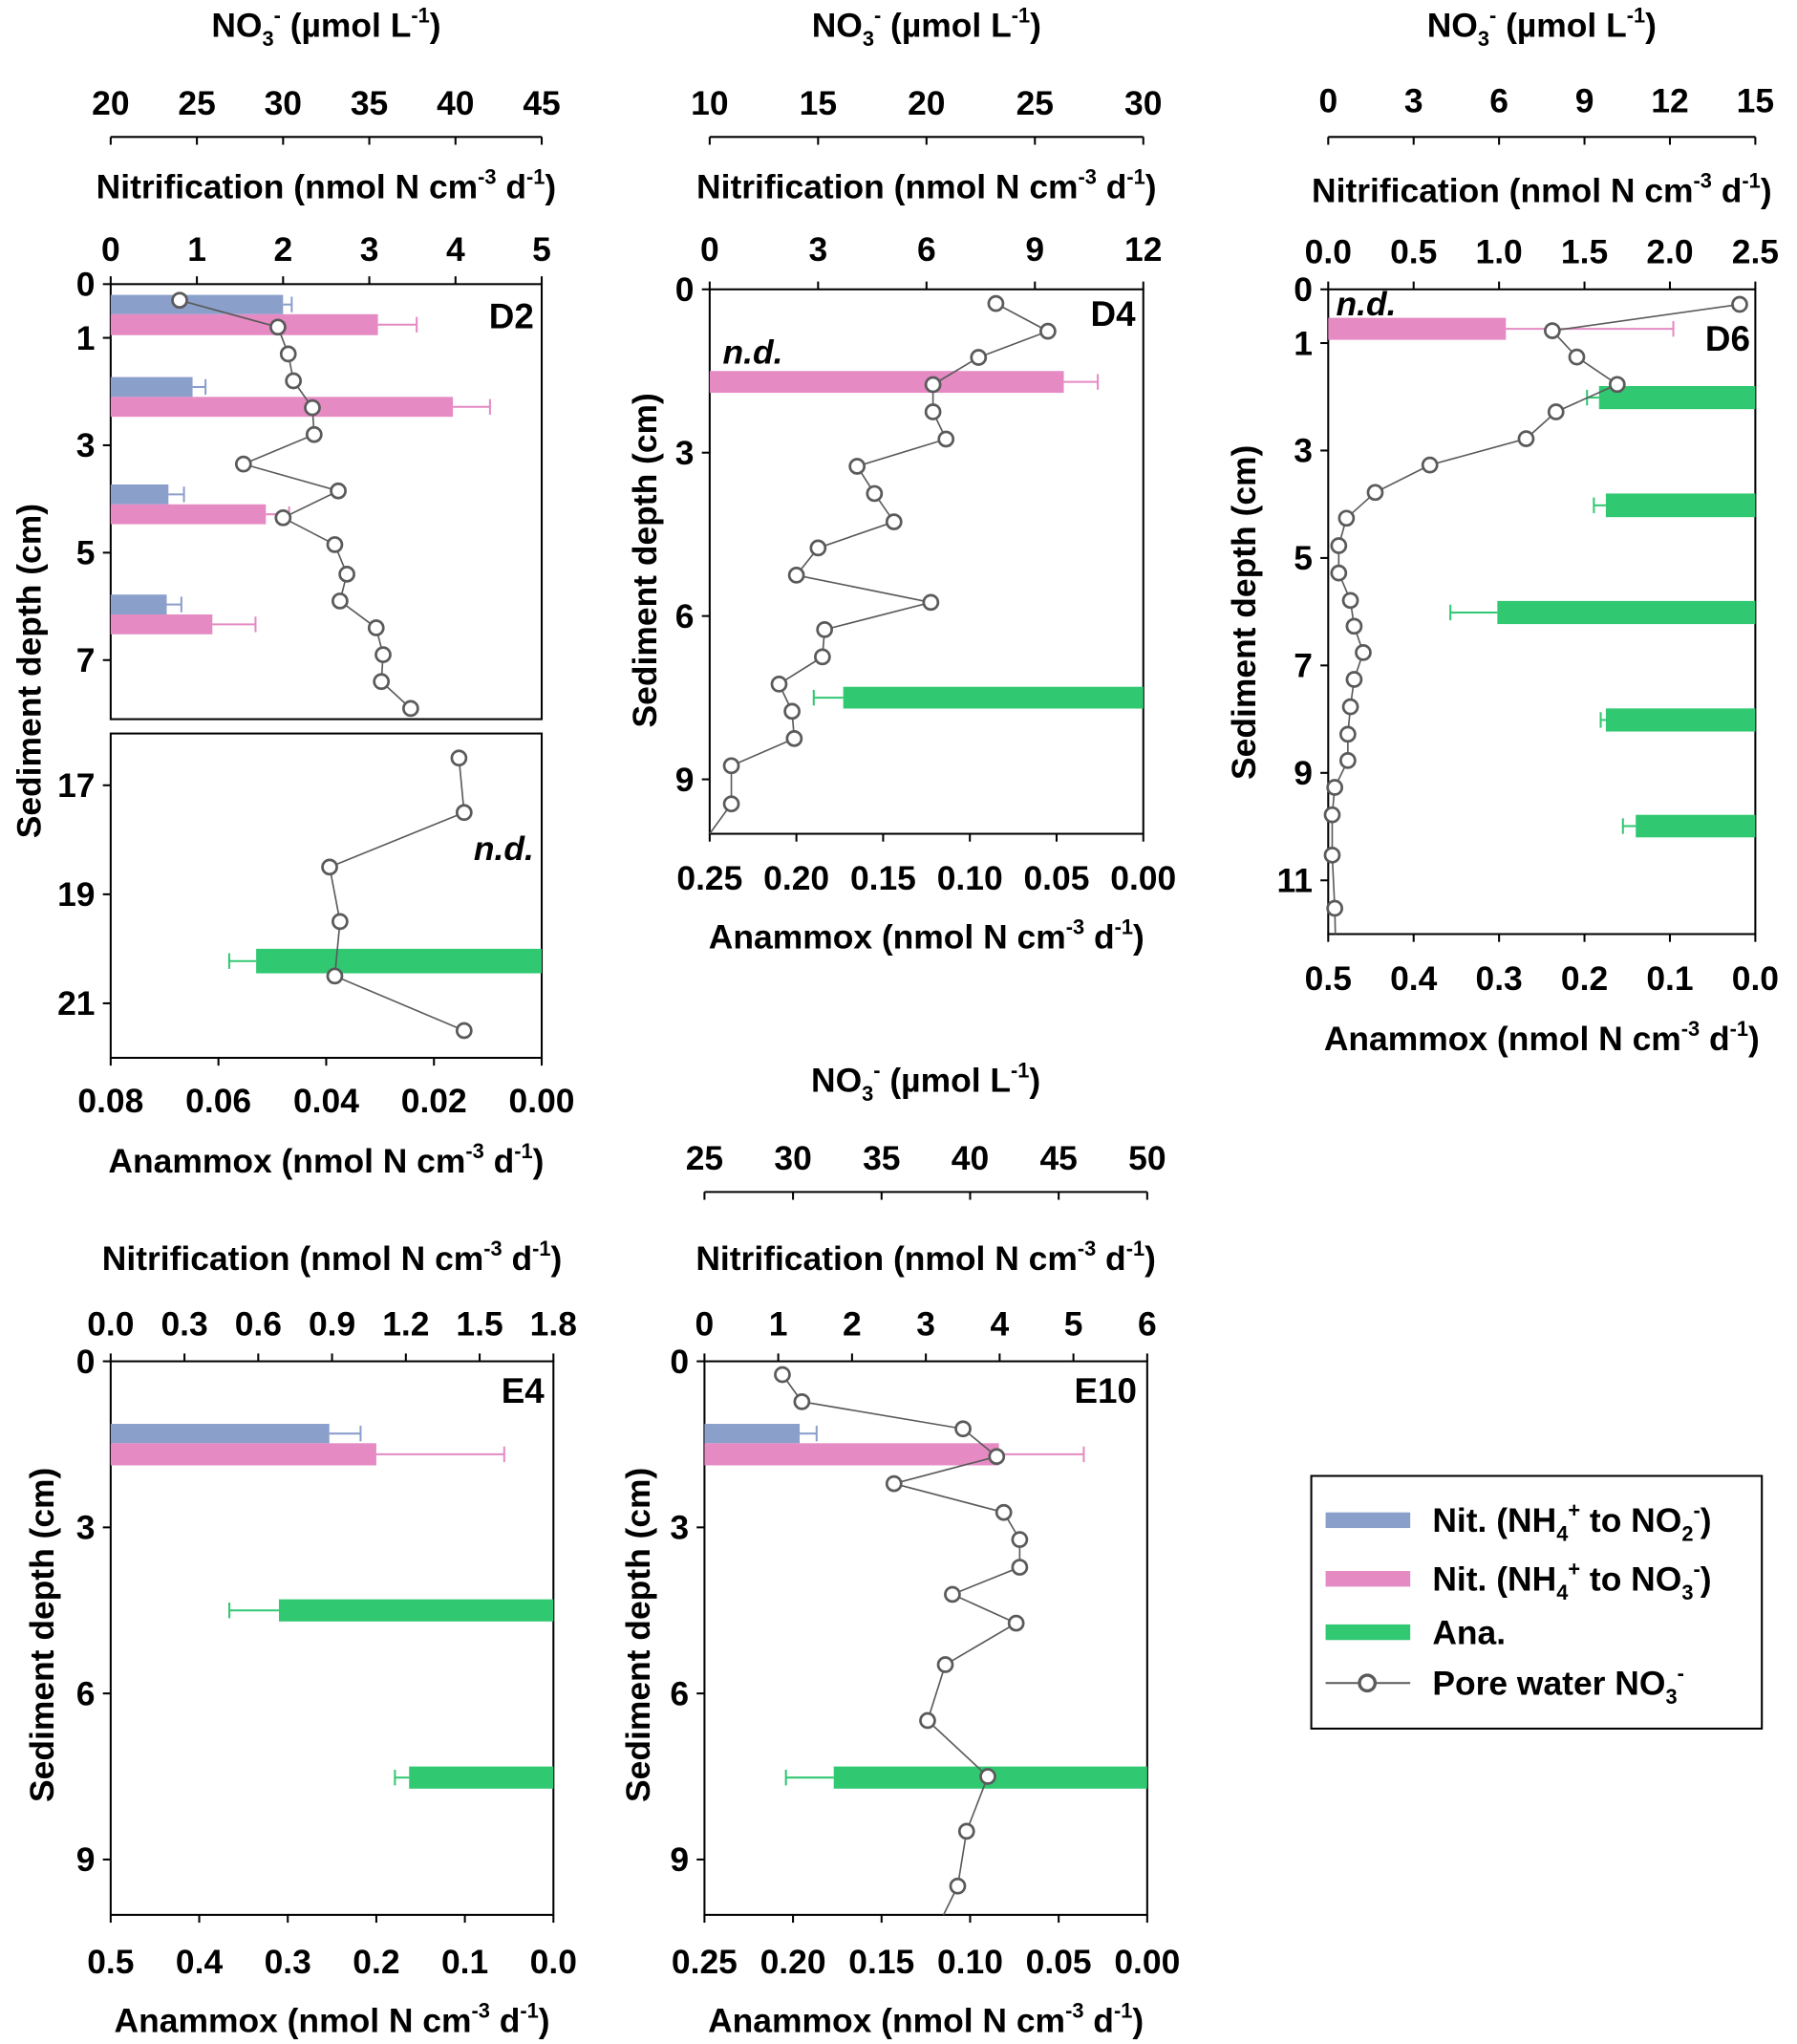 The height and width of the screenshot is (2044, 1797). What do you see at coordinates (376, 1962) in the screenshot?
I see `anammox-tick-label: 0.2` at bounding box center [376, 1962].